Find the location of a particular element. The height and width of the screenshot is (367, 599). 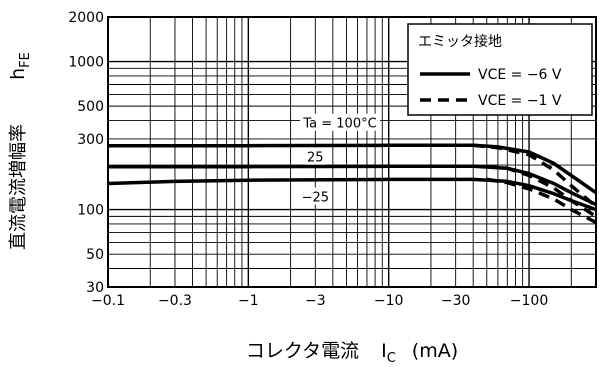

x-tick-label: −3 is located at coordinates (315, 301).